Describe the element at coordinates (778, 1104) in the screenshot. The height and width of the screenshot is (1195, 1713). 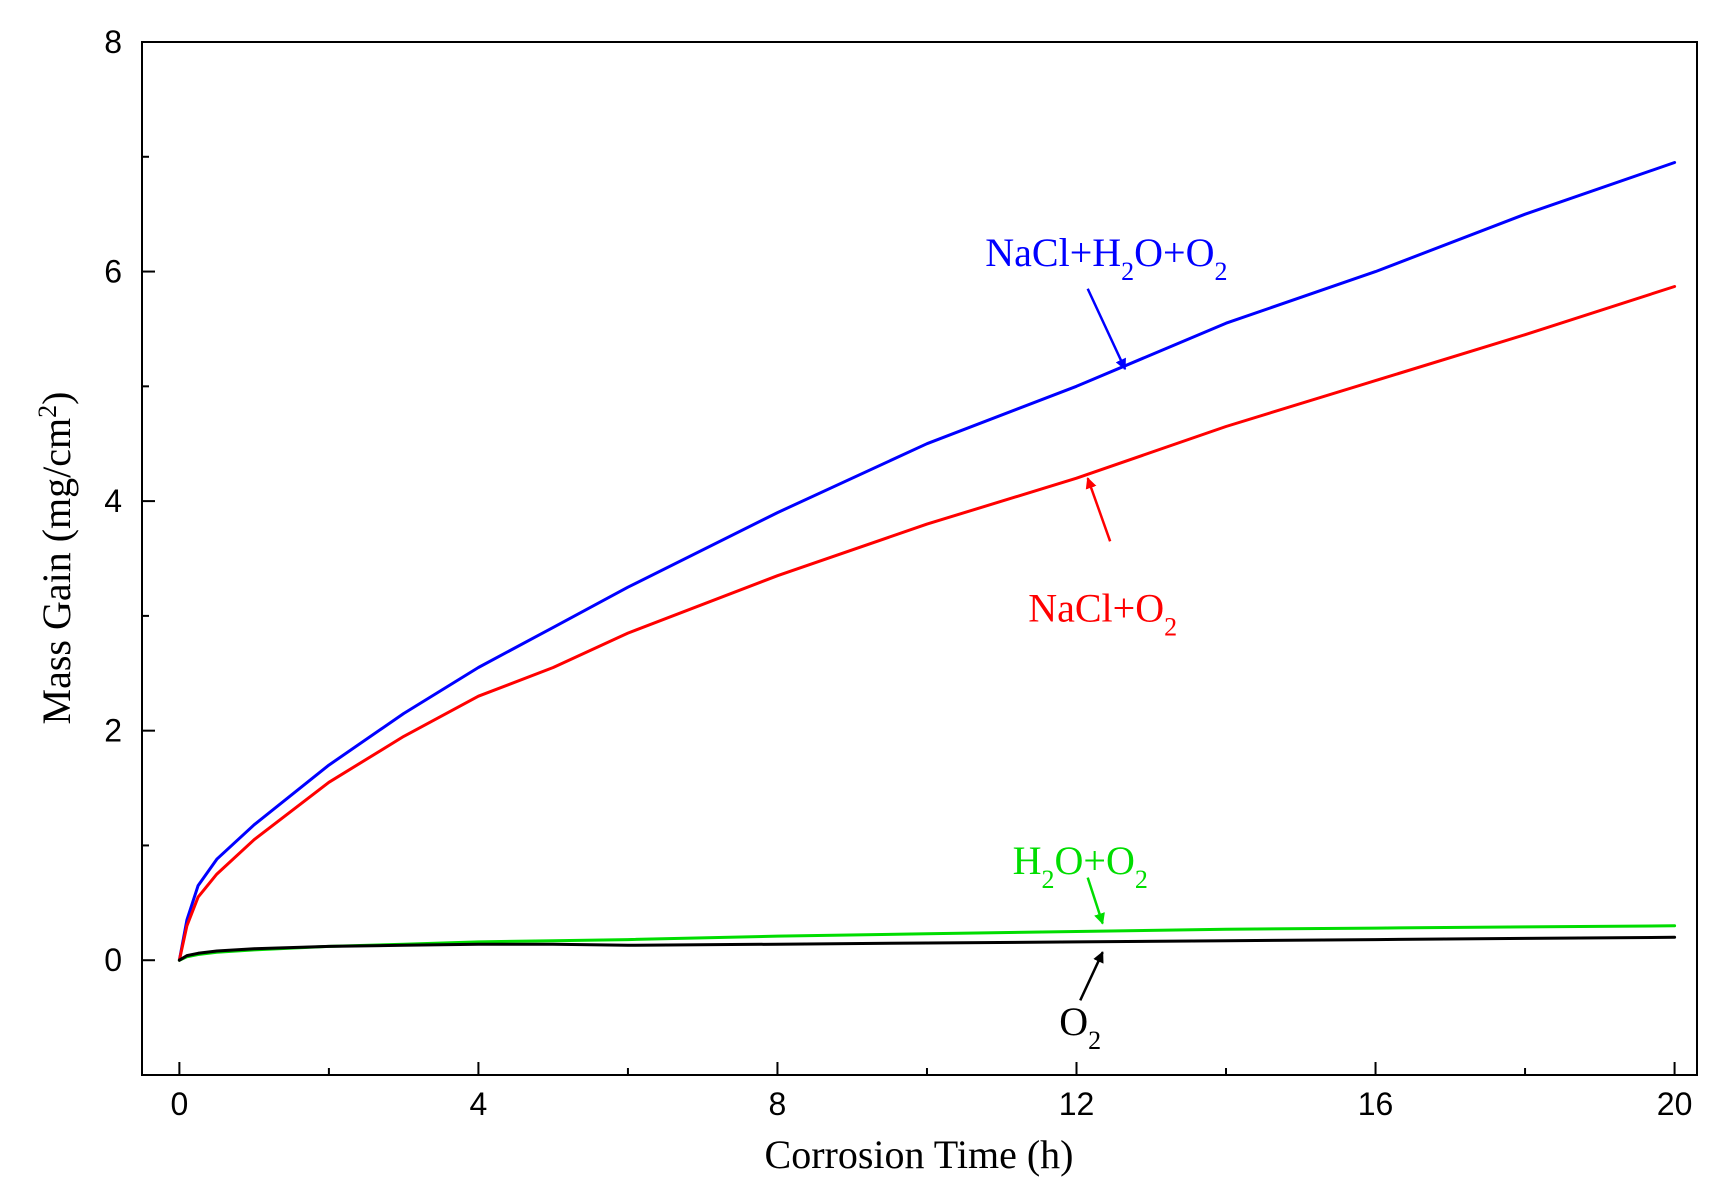
I see `x-tick-label: 8` at that location.